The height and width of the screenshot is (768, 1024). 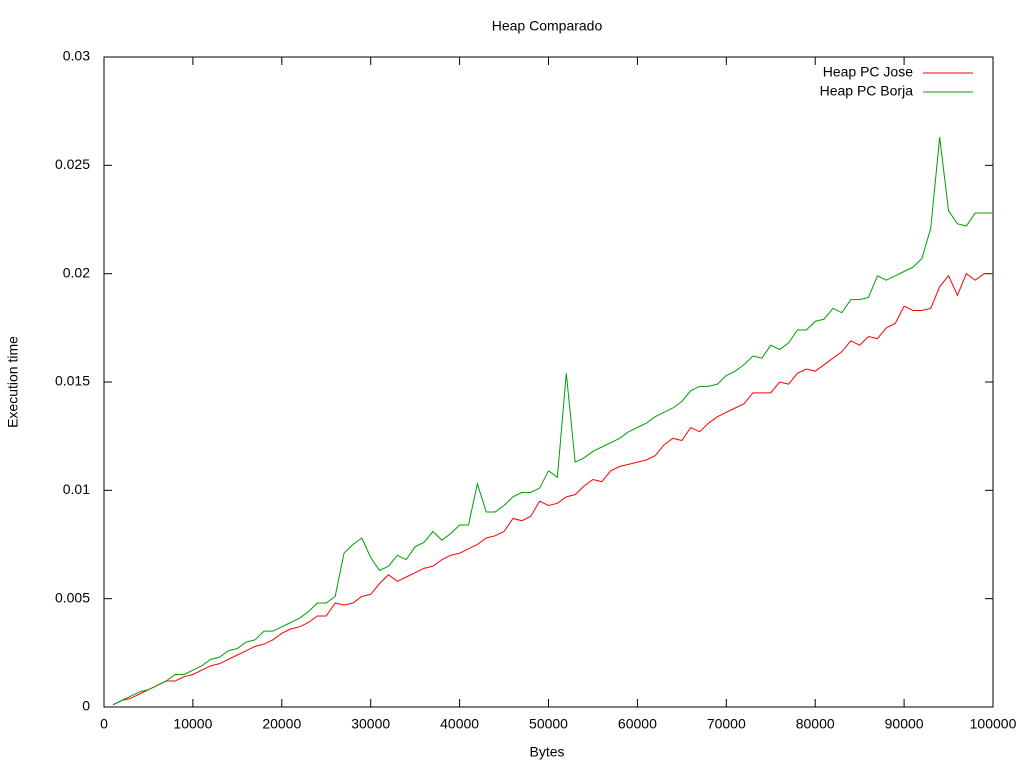 What do you see at coordinates (548, 724) in the screenshot?
I see `x-tick-label: 50000` at bounding box center [548, 724].